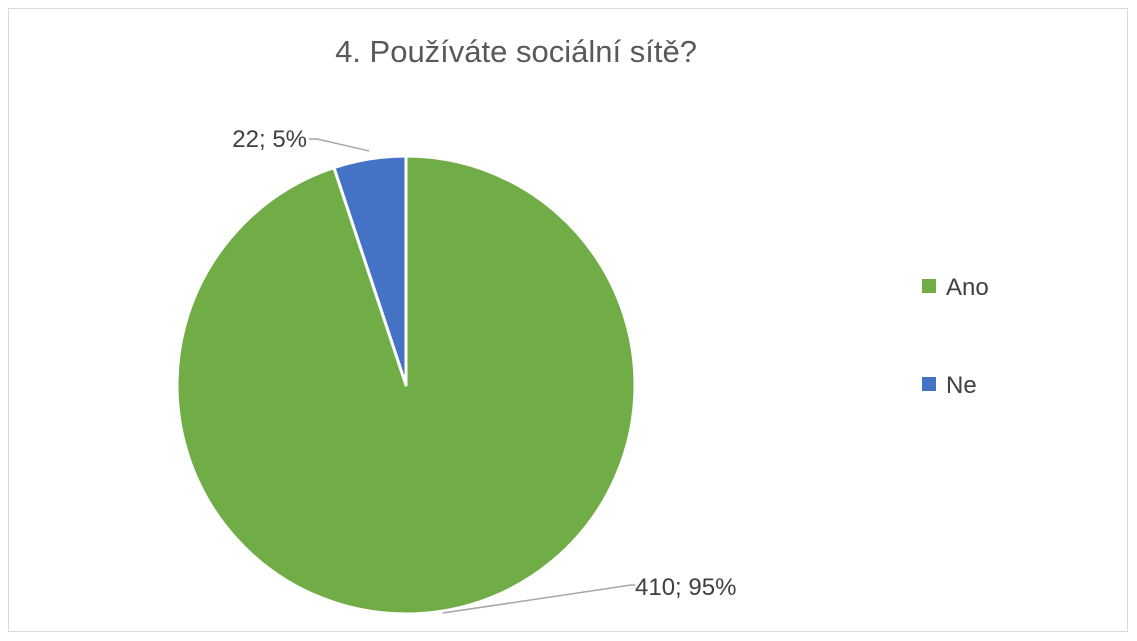  What do you see at coordinates (516, 51) in the screenshot?
I see `chart-title: 4. Používáte sociální sítě?` at bounding box center [516, 51].